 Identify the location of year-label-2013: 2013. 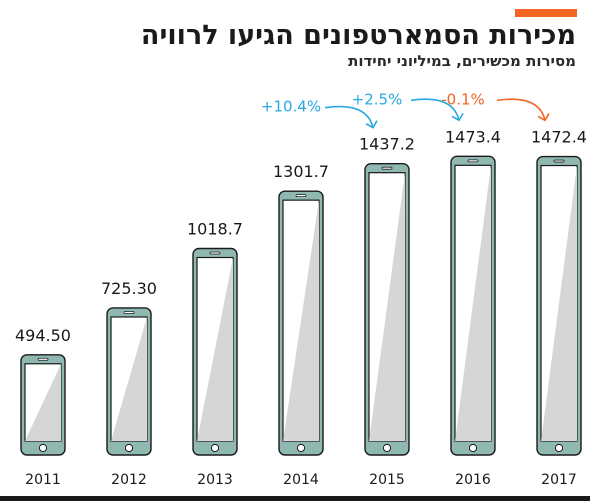
(215, 480).